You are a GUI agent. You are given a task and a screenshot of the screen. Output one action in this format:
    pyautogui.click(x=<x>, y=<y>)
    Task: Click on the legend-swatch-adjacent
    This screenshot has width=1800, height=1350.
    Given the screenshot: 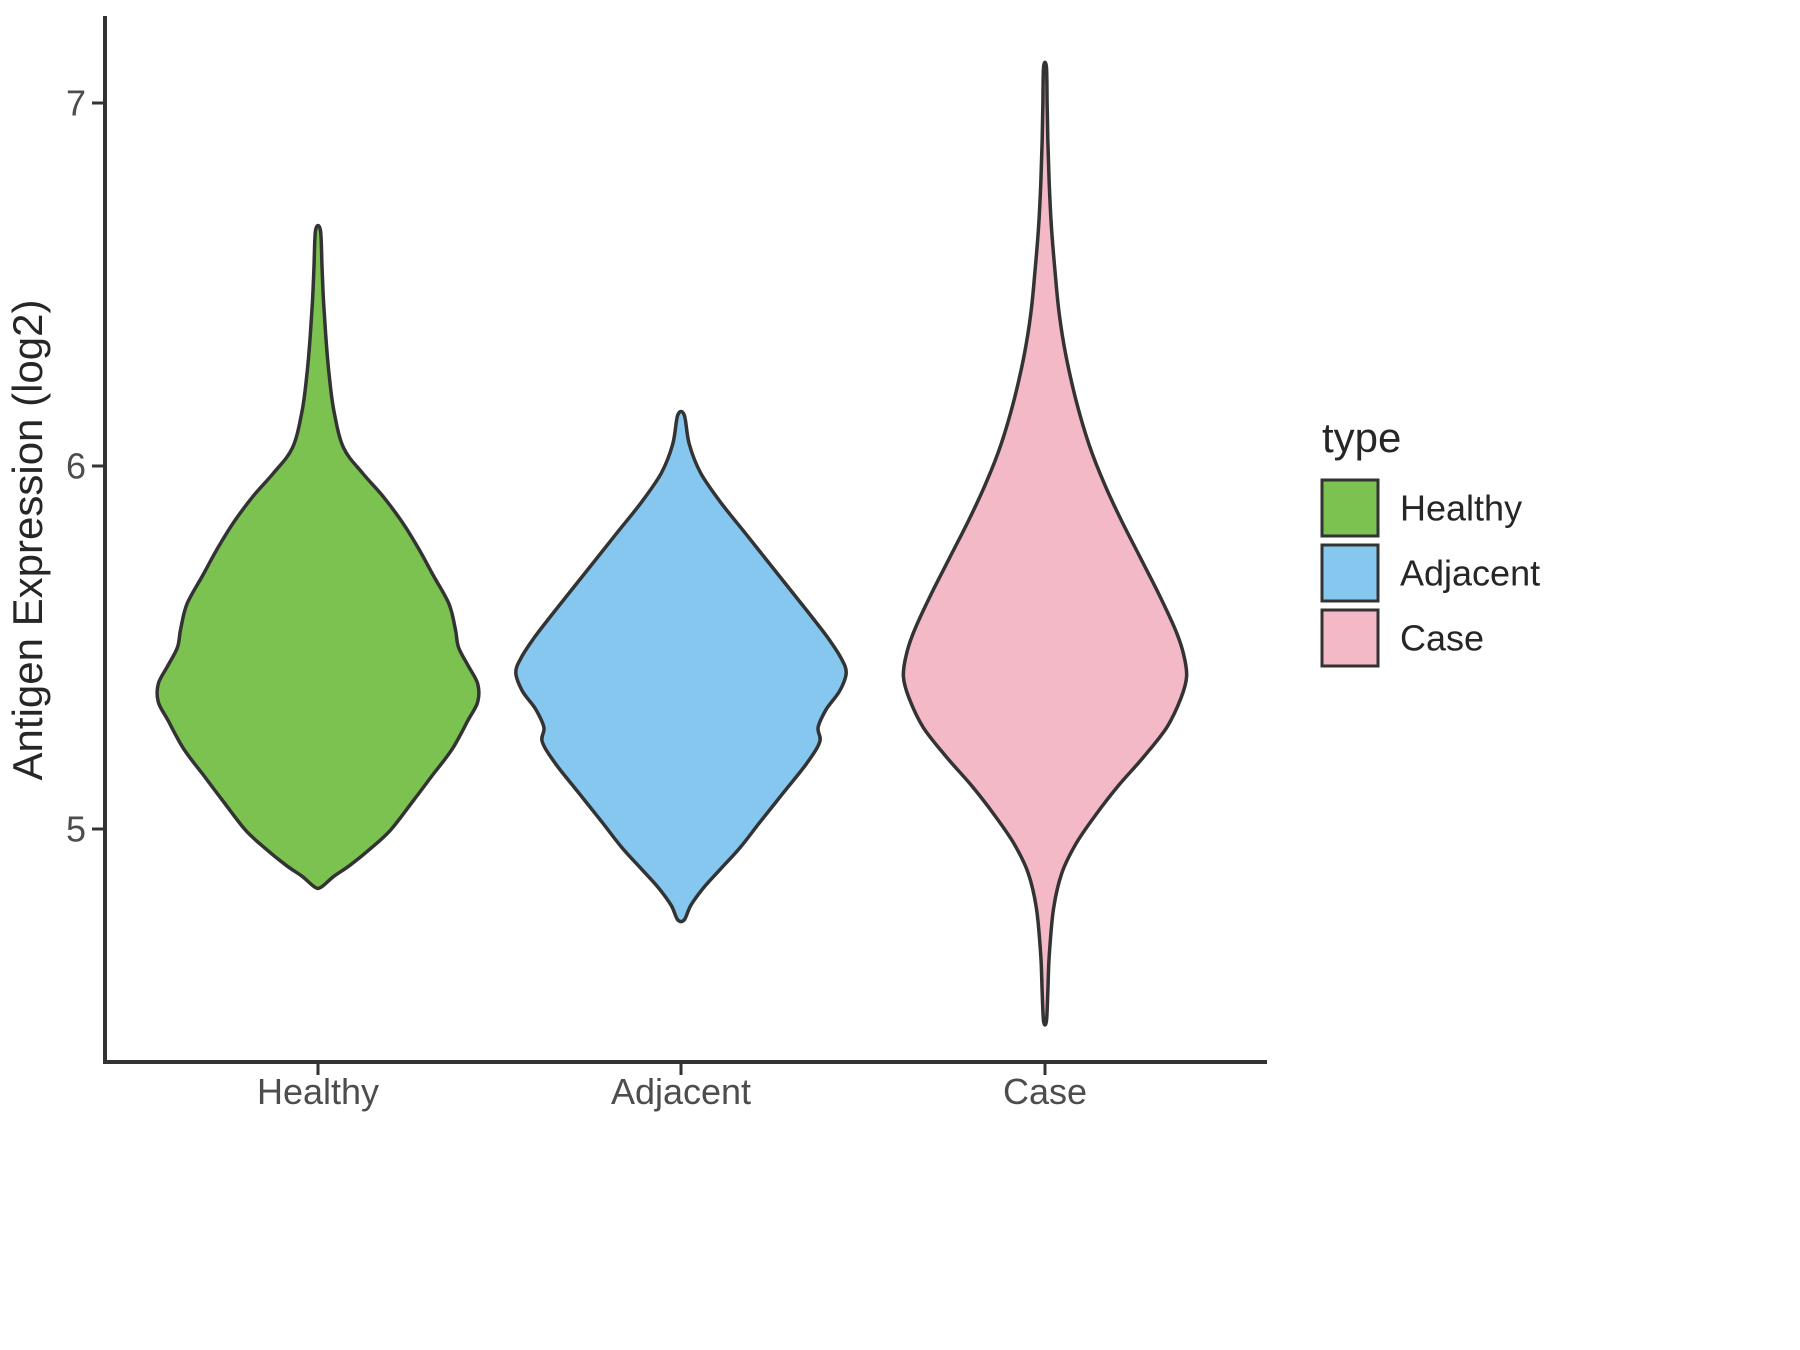 What is the action you would take?
    pyautogui.click(x=1350, y=573)
    